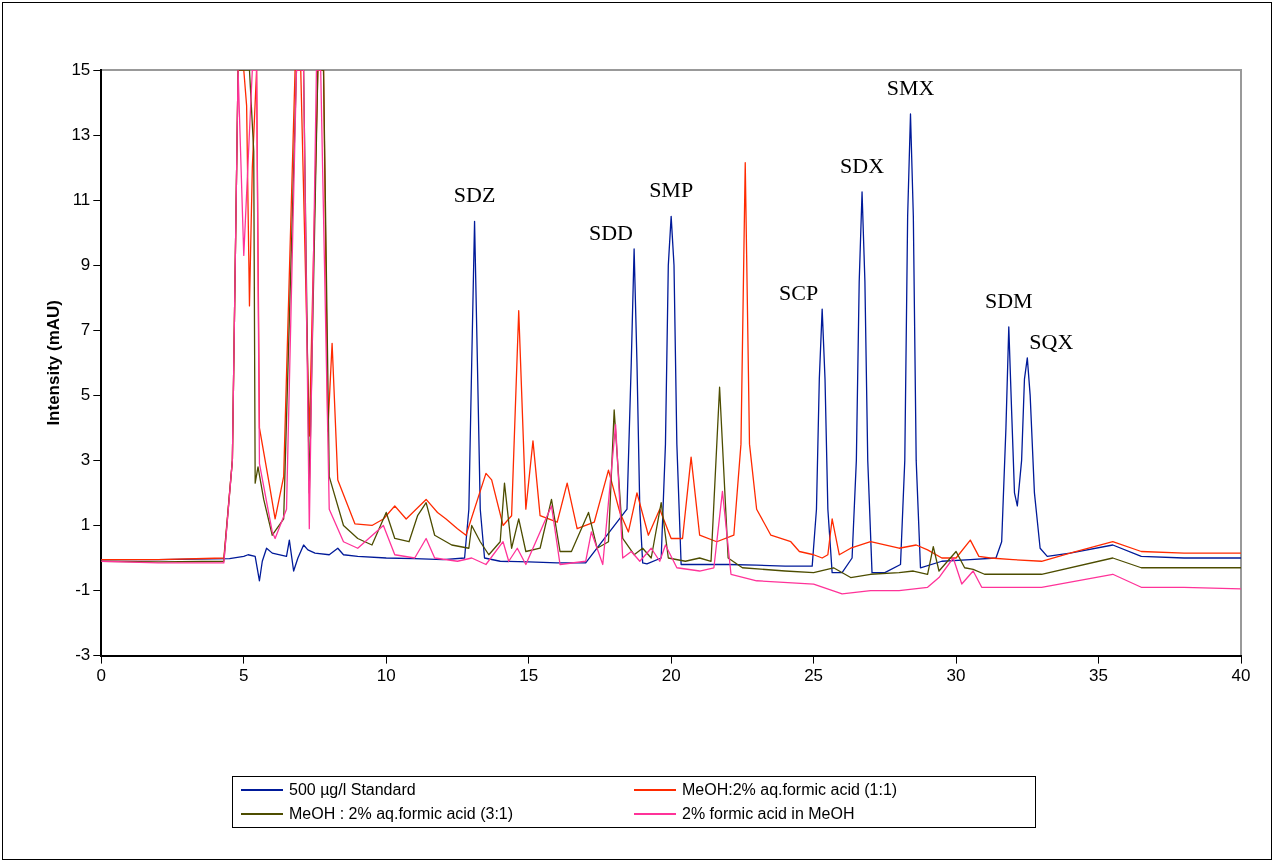 This screenshot has height=866, width=1277. I want to click on legend-label: 500 µg/l Standard, so click(352, 790).